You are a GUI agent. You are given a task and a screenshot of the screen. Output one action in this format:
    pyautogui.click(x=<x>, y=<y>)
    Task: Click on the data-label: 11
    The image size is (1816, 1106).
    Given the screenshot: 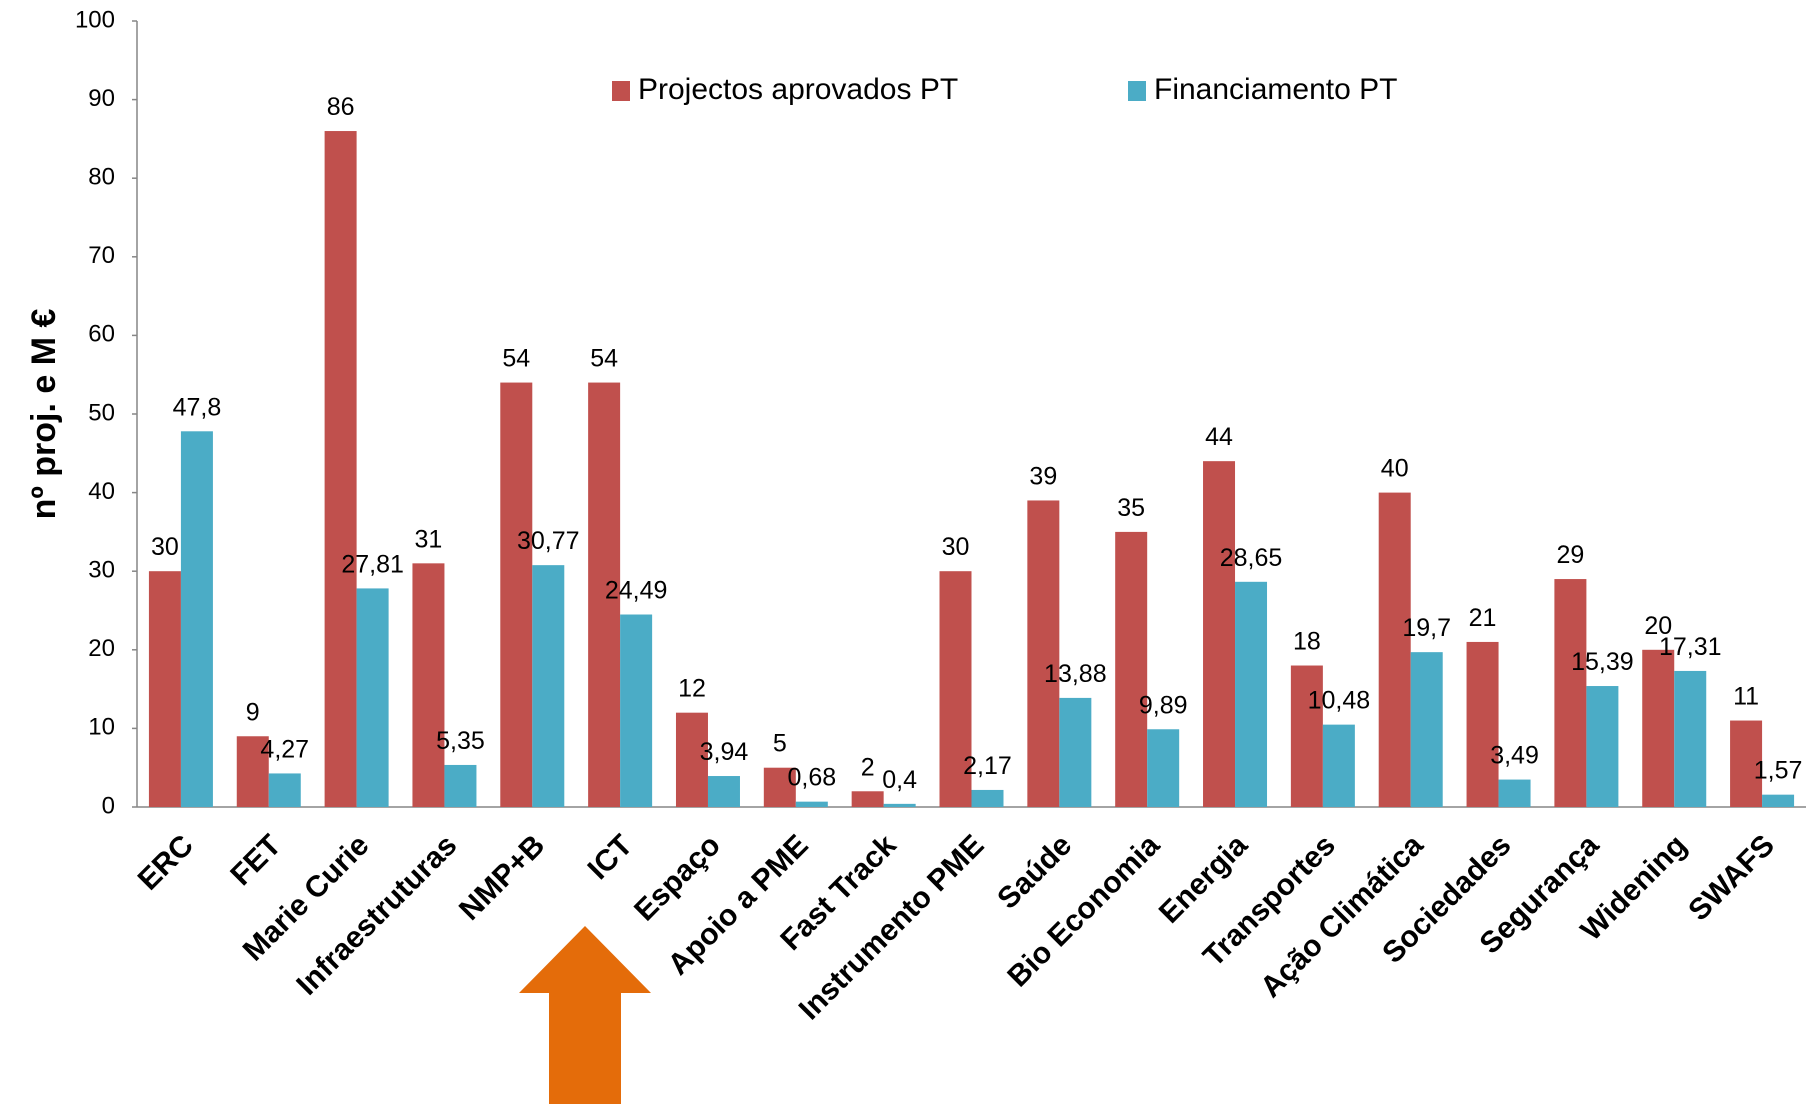 What is the action you would take?
    pyautogui.click(x=1746, y=697)
    